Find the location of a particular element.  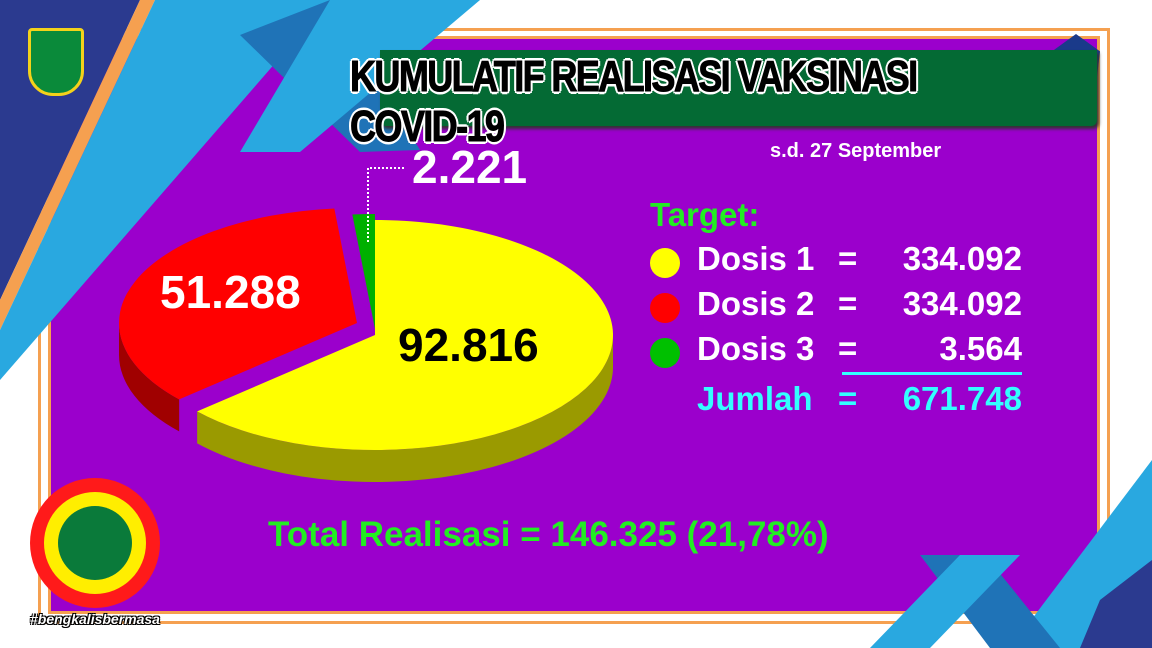

target-heading: Target: is located at coordinates (705, 214).